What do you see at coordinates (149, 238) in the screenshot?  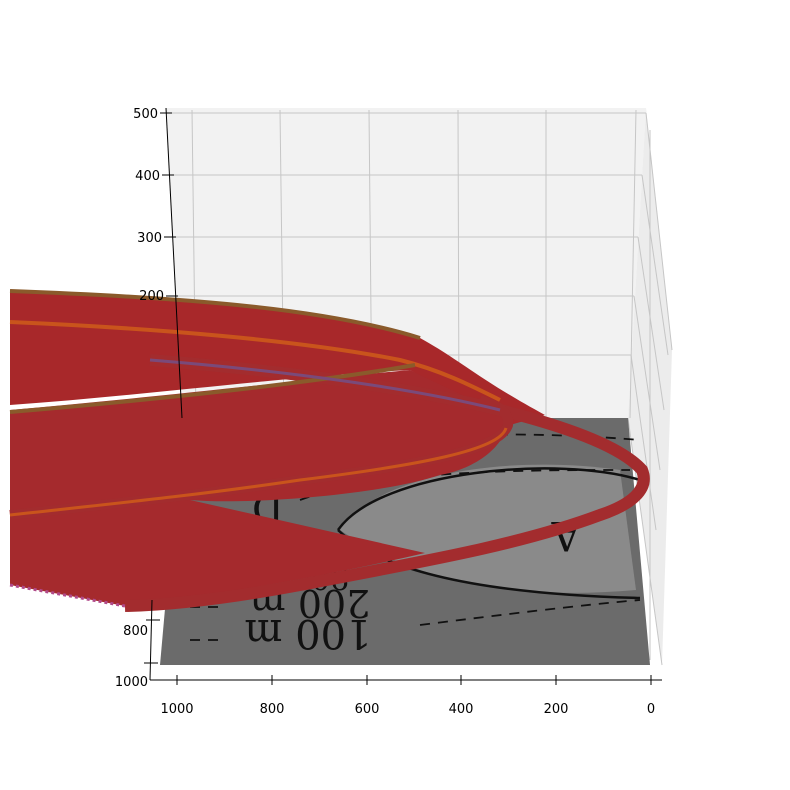 I see `z-tick-label: 300` at bounding box center [149, 238].